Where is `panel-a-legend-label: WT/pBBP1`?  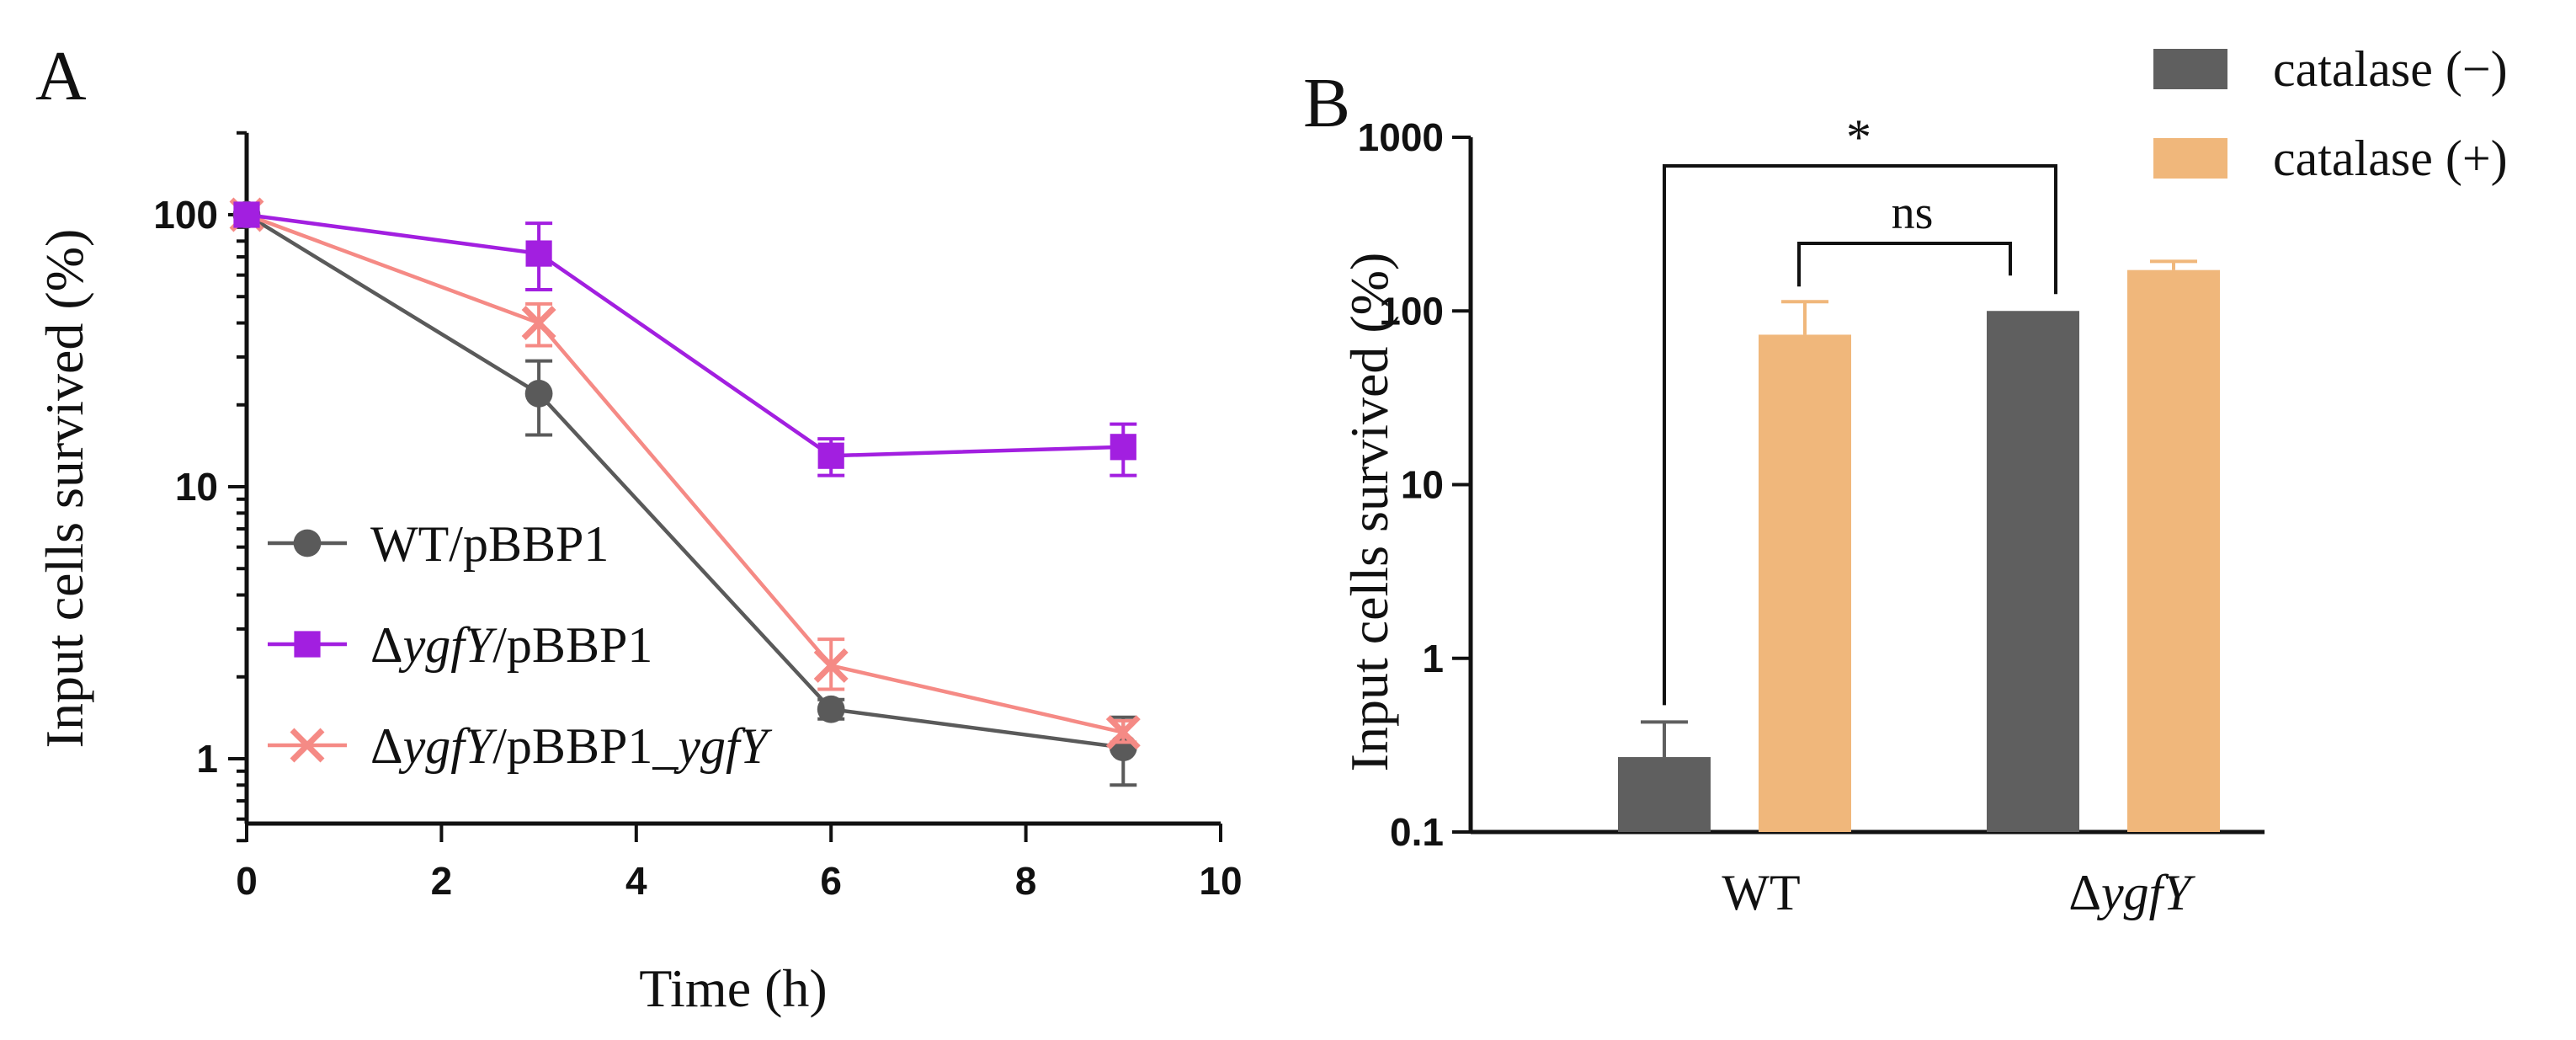 panel-a-legend-label: WT/pBBP1 is located at coordinates (490, 544).